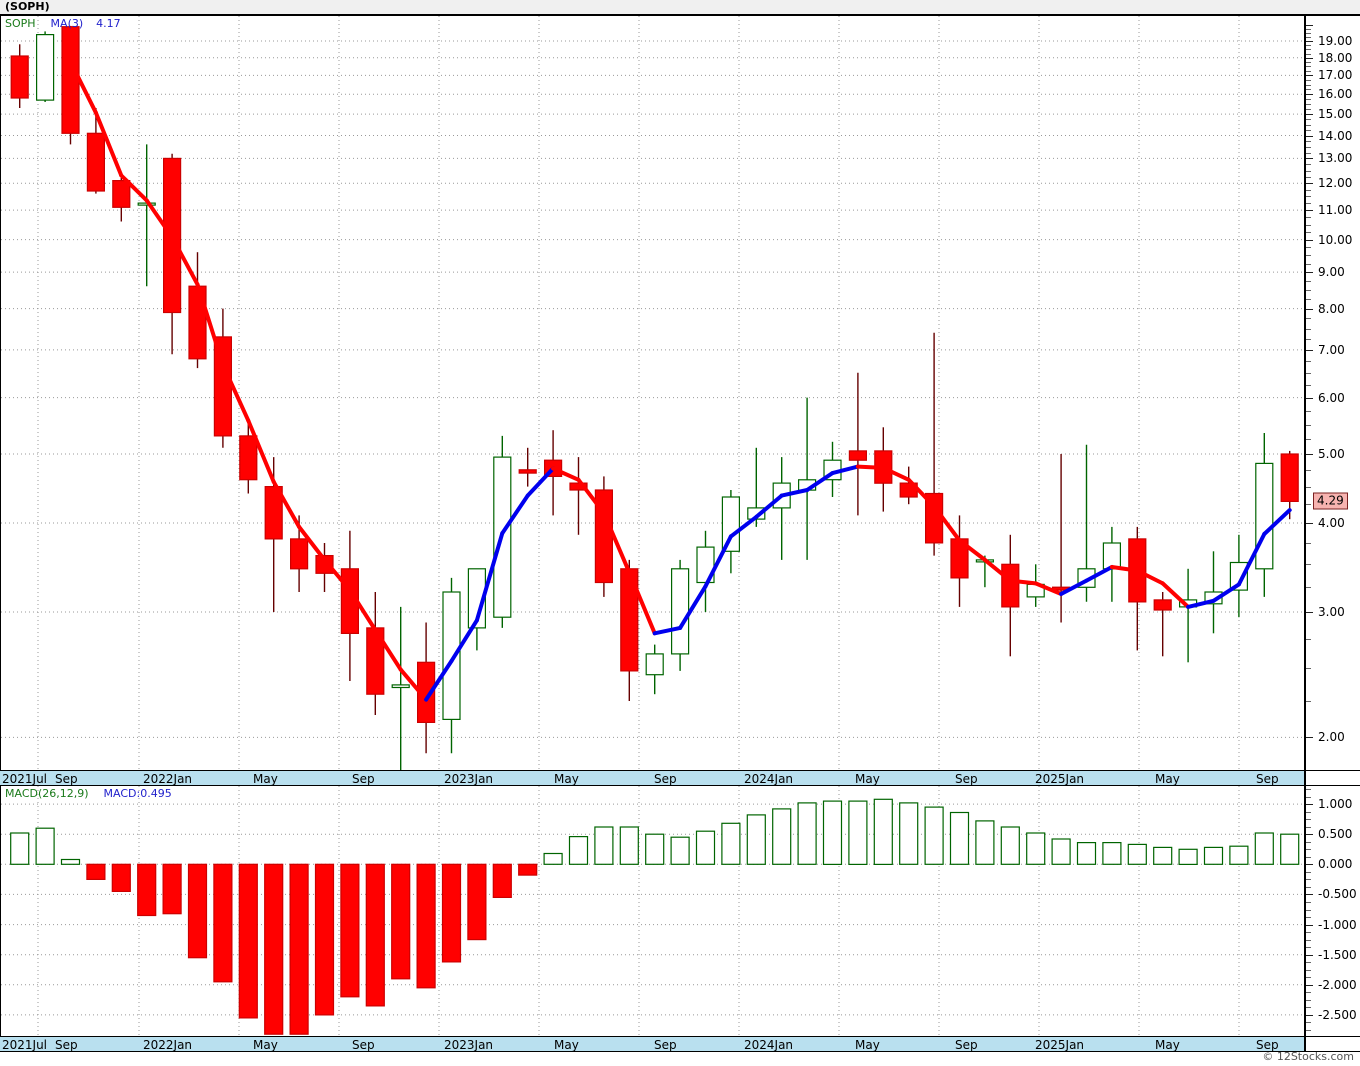 The image size is (1360, 1066). What do you see at coordinates (1337, 924) in the screenshot?
I see `macd-axis-label: -1.000` at bounding box center [1337, 924].